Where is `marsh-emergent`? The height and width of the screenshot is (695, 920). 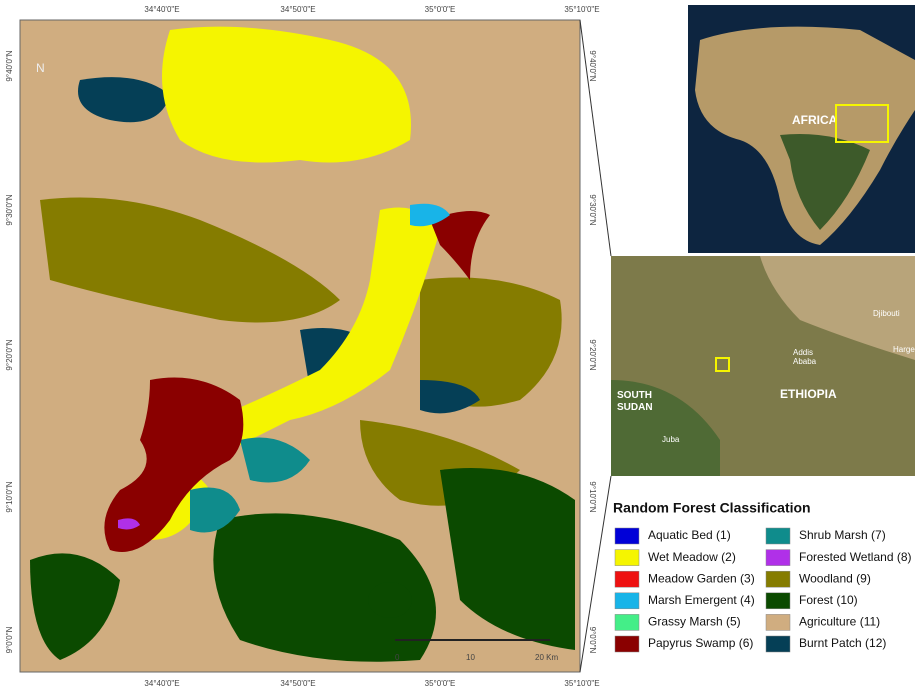 marsh-emergent is located at coordinates (430, 215).